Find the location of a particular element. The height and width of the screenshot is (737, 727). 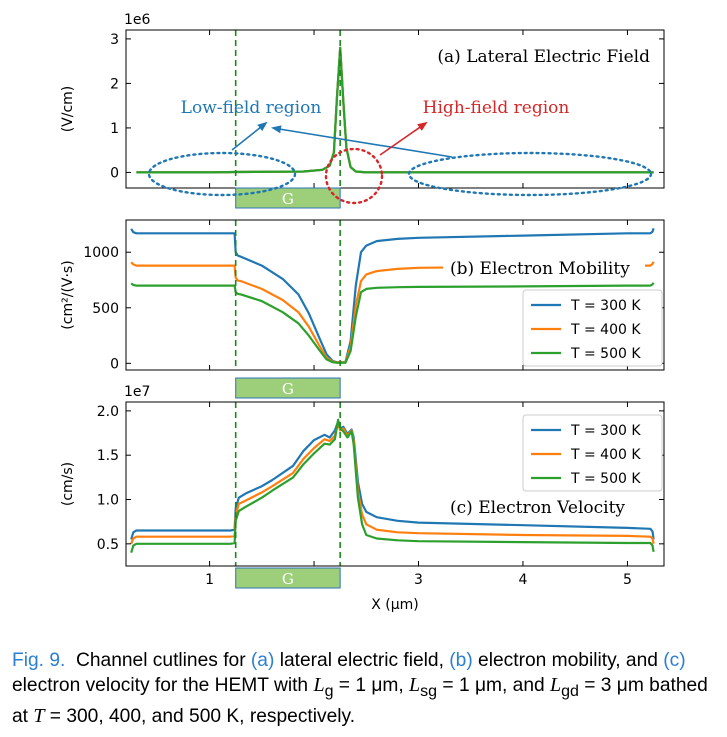

y-axis-label: (cm²/(V·s) is located at coordinates (68, 294).